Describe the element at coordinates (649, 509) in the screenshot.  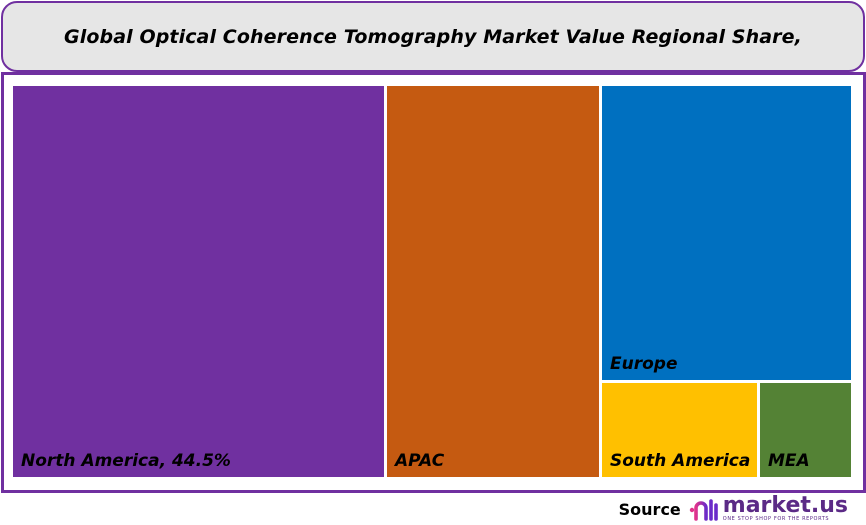
I see `source-label: Source` at that location.